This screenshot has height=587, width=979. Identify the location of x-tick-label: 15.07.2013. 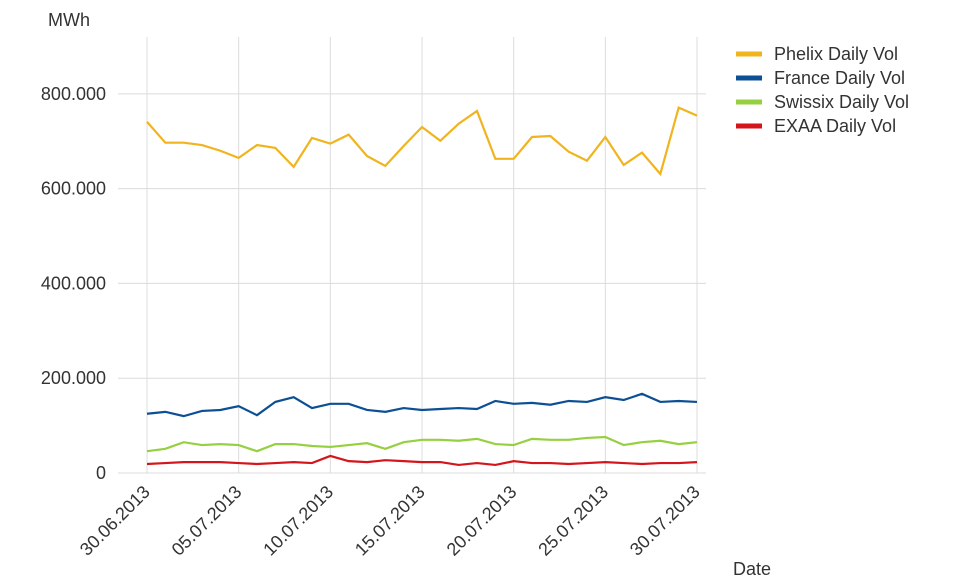
(390, 521).